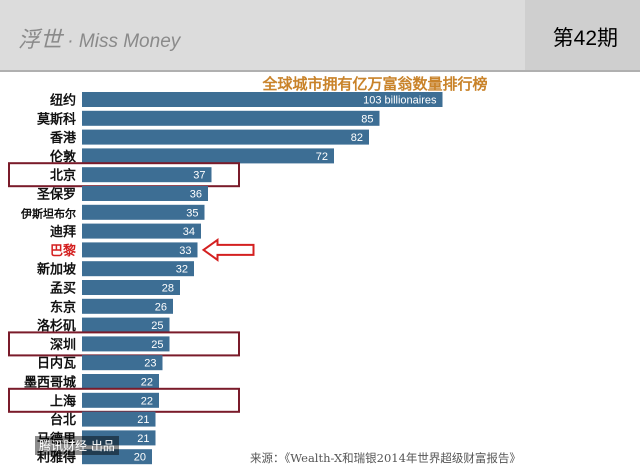 The width and height of the screenshot is (640, 471). What do you see at coordinates (150, 364) in the screenshot?
I see `bar-value-label: 23` at bounding box center [150, 364].